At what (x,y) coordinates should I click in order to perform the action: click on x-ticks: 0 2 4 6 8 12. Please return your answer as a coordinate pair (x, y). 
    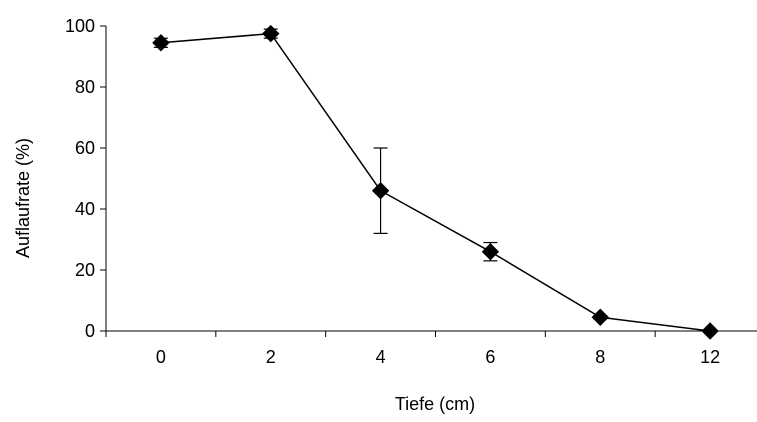
    Looking at the image, I should click on (412, 349).